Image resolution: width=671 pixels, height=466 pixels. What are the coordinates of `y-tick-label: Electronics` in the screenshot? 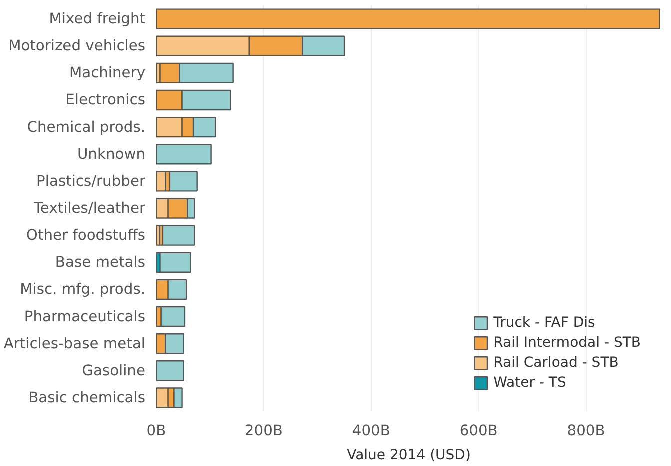 It's located at (106, 100).